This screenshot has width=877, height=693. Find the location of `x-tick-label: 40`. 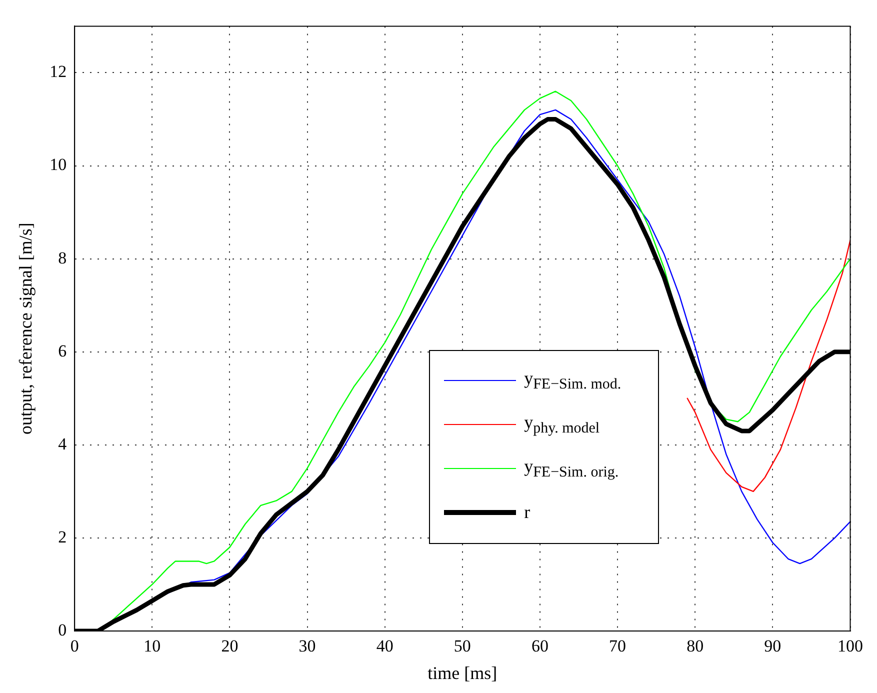

x-tick-label: 40 is located at coordinates (385, 646).